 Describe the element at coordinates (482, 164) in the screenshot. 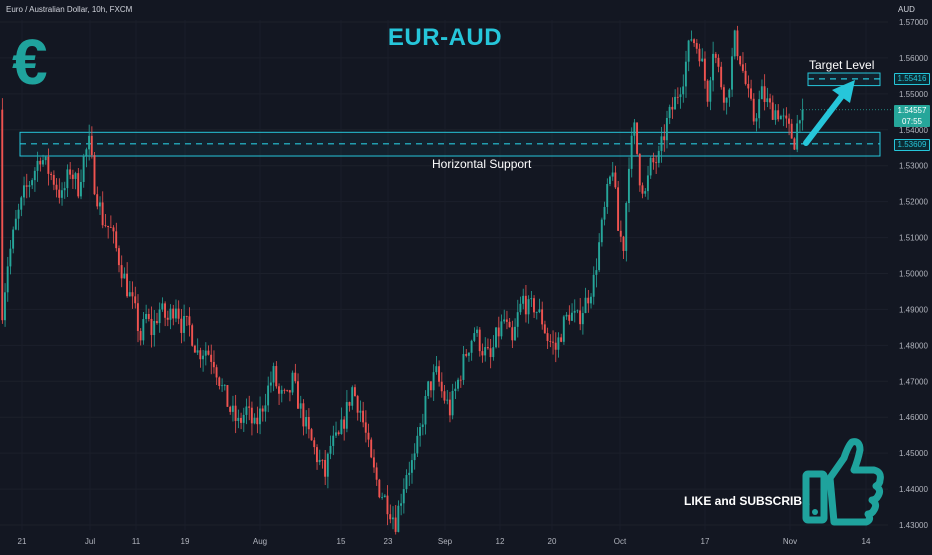

I see `horizontal-support-label: Horizontal Support` at that location.